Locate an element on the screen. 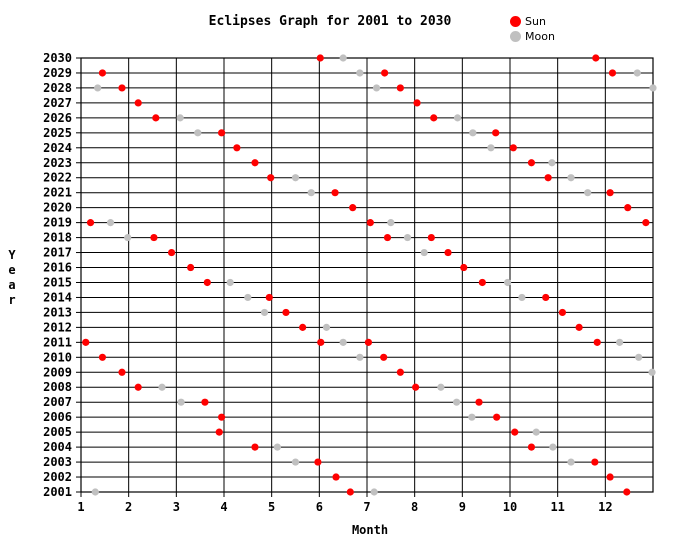  y-tick-label: 2024 is located at coordinates (57, 148).